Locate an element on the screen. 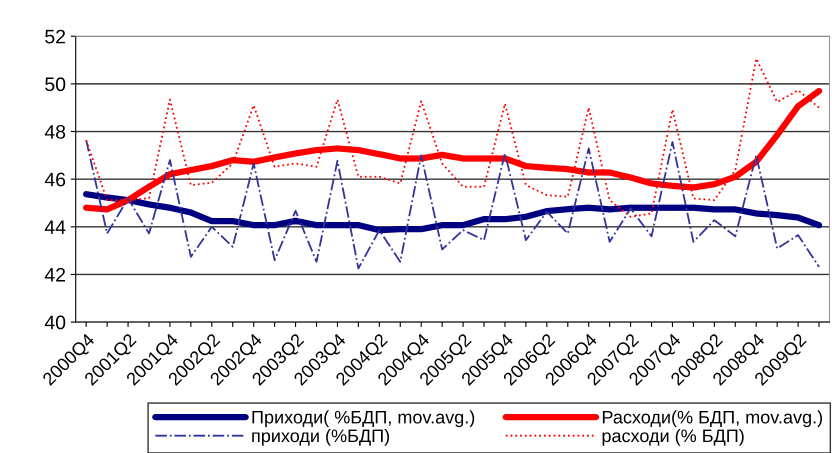 Image resolution: width=832 pixels, height=453 pixels. legend-label: Расходи(% БДП, mov.avg.) is located at coordinates (712, 419).